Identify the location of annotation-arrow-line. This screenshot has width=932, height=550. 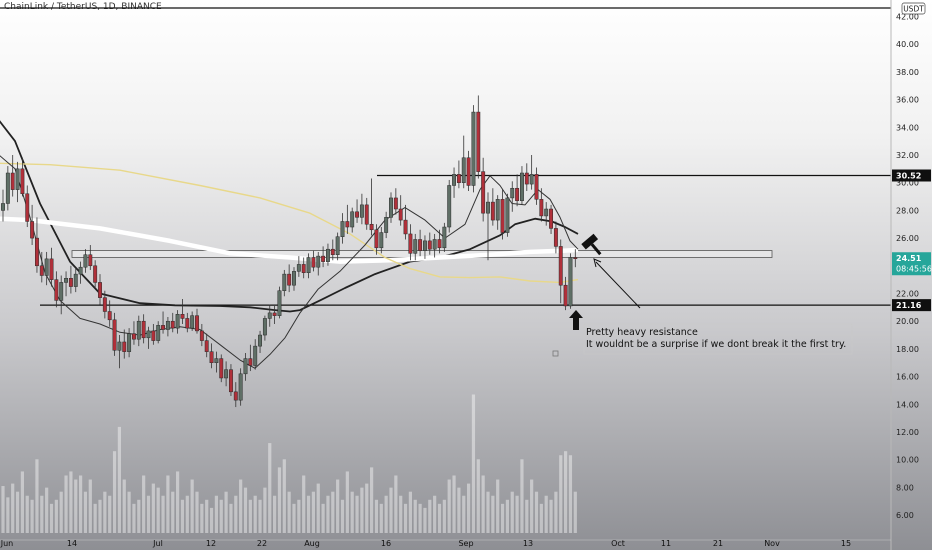
(618, 285).